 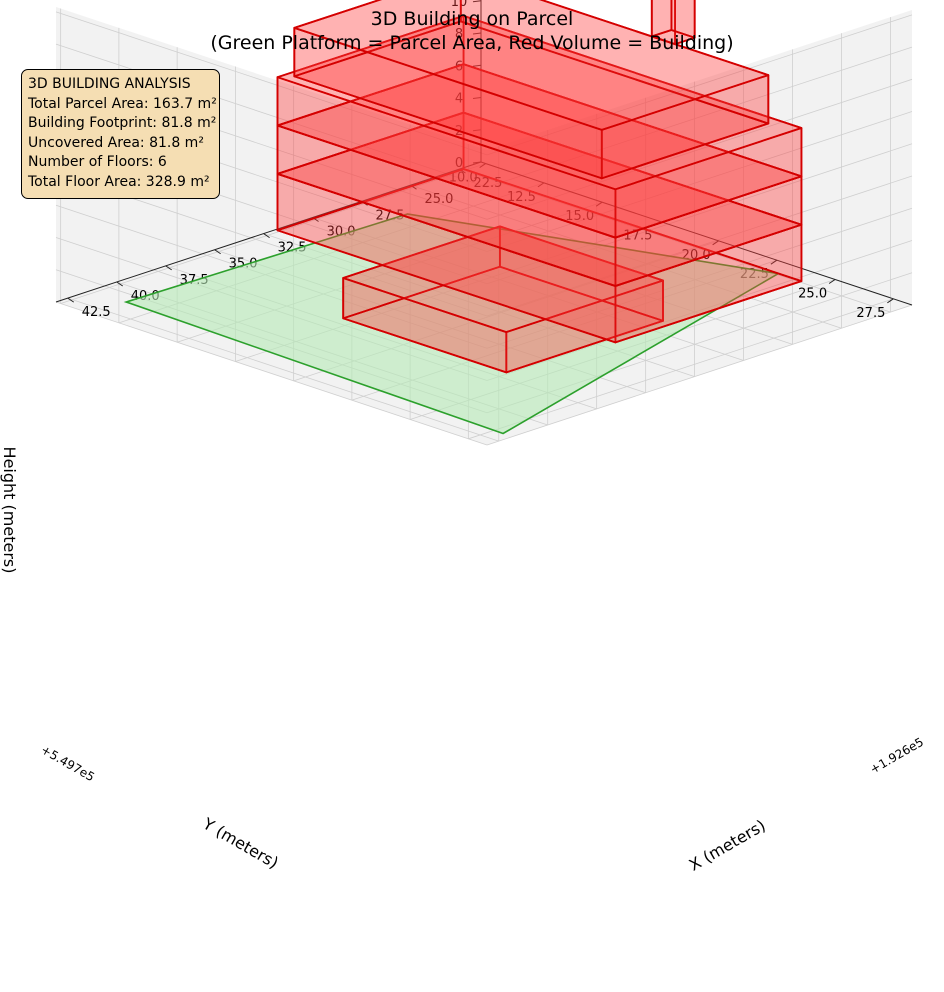 I want to click on y-axis-line, so click(x=696, y=233).